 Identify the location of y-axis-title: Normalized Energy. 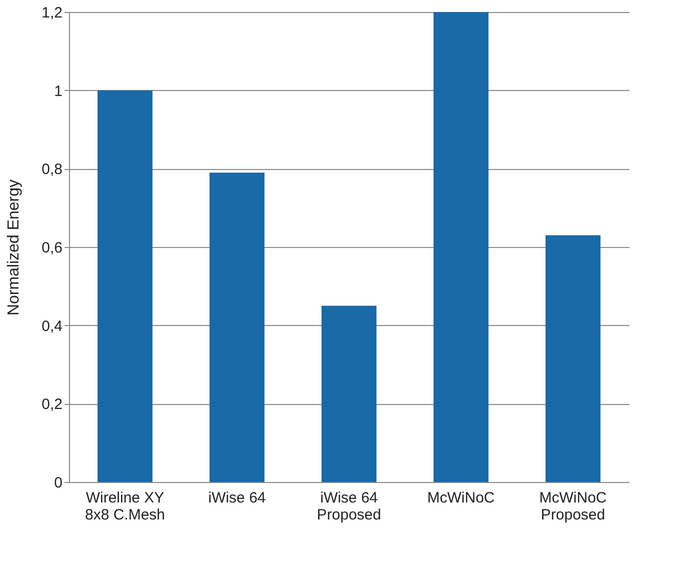
(14, 247).